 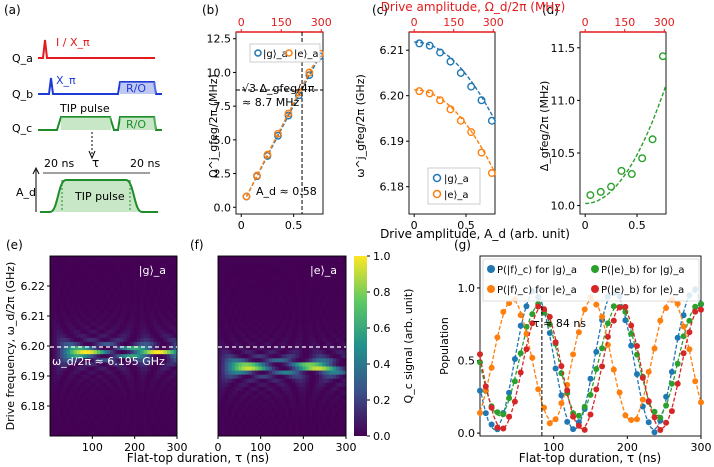 I want to click on heatmap-e, so click(x=114, y=346).